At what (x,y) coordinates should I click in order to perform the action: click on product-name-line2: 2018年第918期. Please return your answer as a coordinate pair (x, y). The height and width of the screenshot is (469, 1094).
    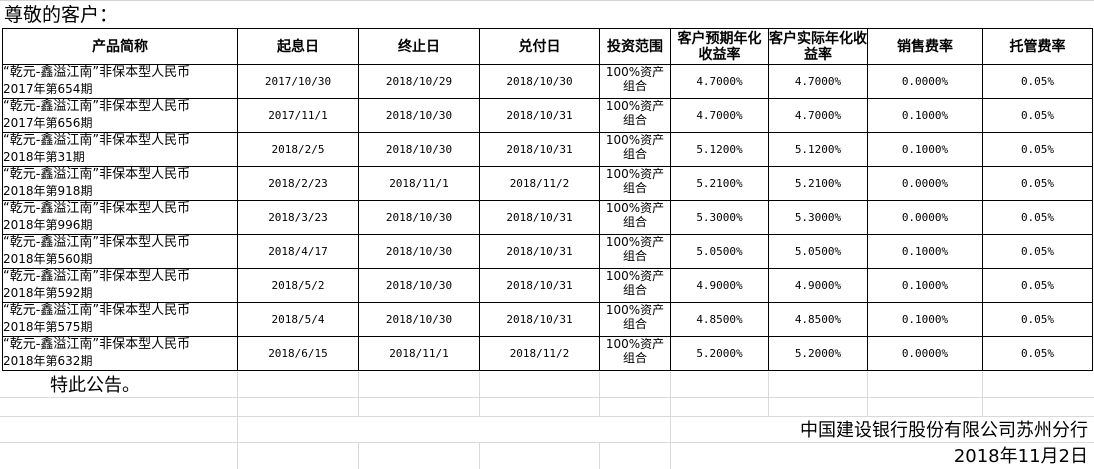
    Looking at the image, I should click on (48, 191).